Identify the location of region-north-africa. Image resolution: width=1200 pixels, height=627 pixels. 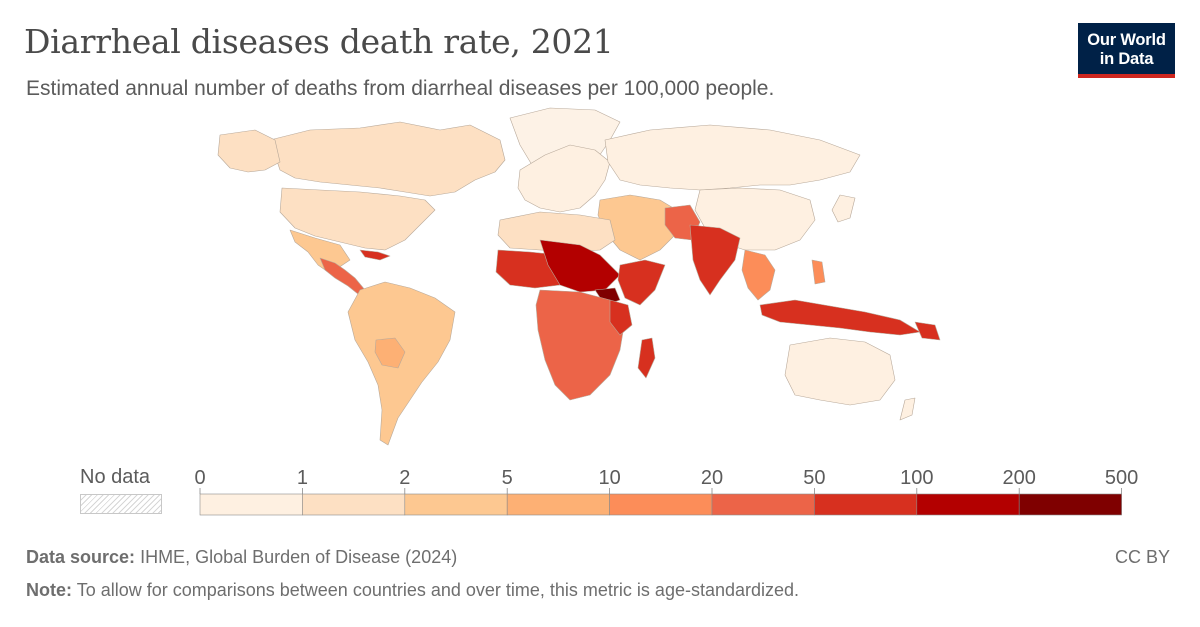
(556, 232).